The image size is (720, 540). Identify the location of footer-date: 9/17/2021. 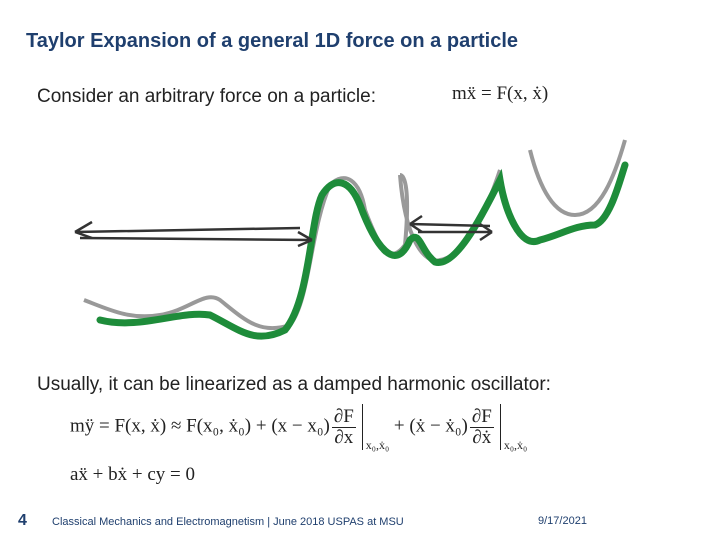
(562, 521).